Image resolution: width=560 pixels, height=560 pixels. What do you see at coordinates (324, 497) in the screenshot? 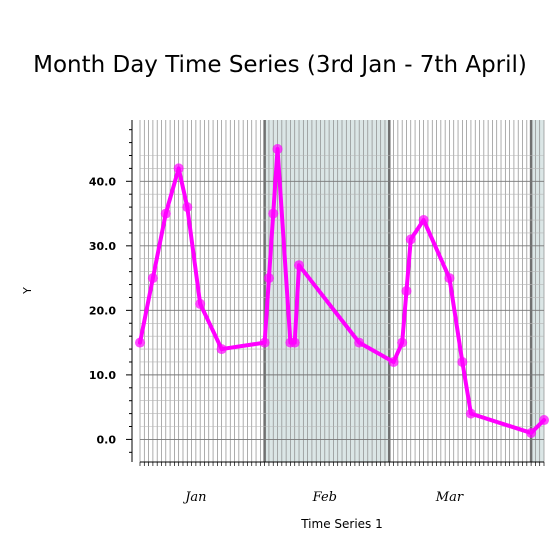
I see `month-label: Feb` at bounding box center [324, 497].